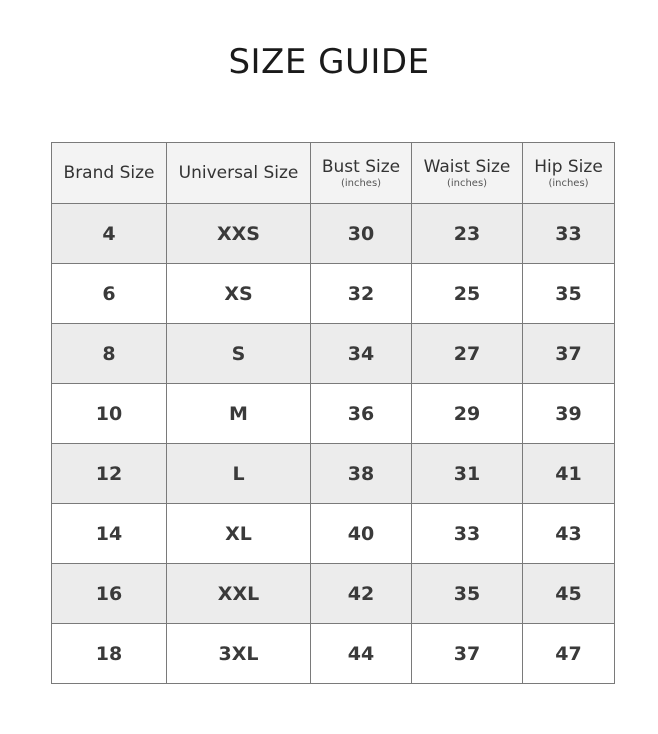  I want to click on table-row: 16 XXL 42 35 45, so click(333, 593).